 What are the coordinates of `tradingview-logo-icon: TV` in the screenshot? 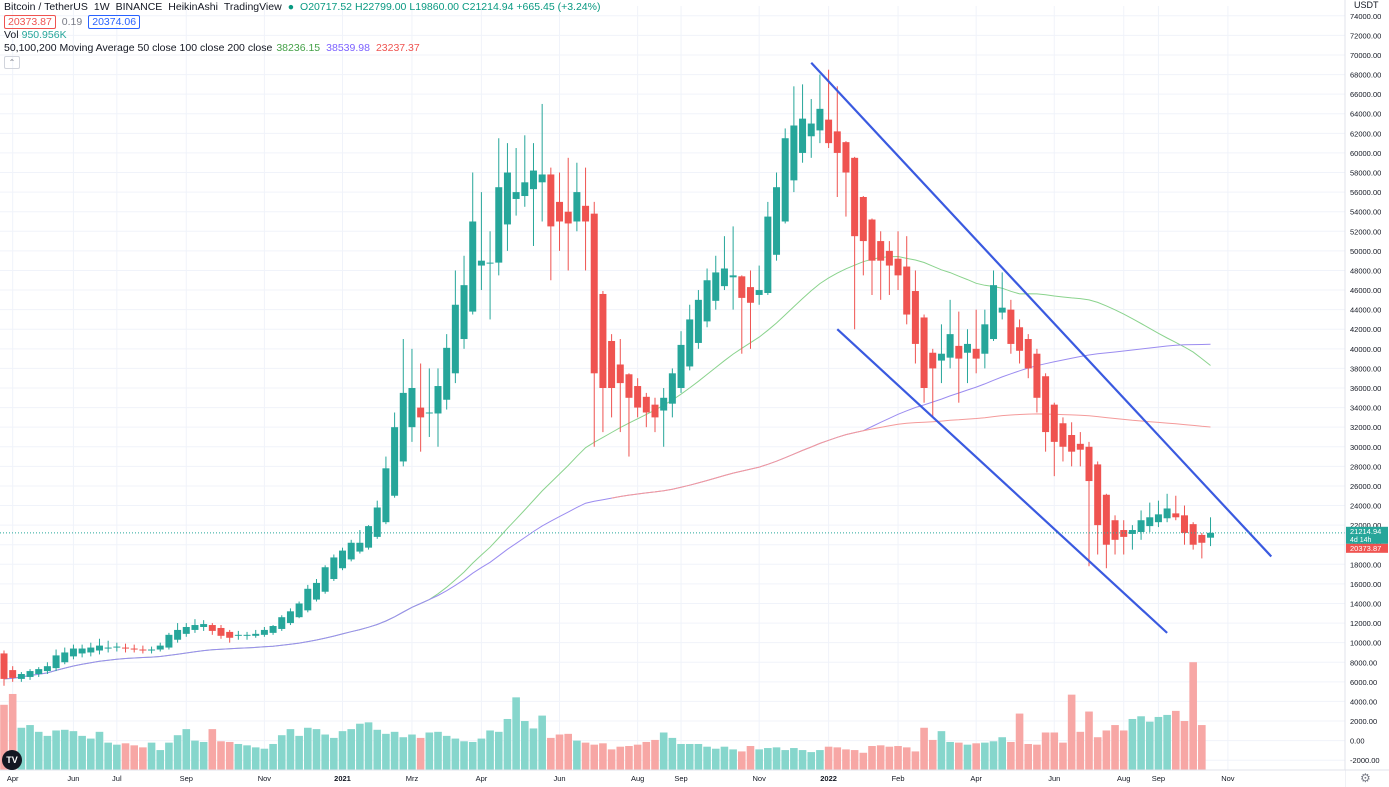 It's located at (12, 760).